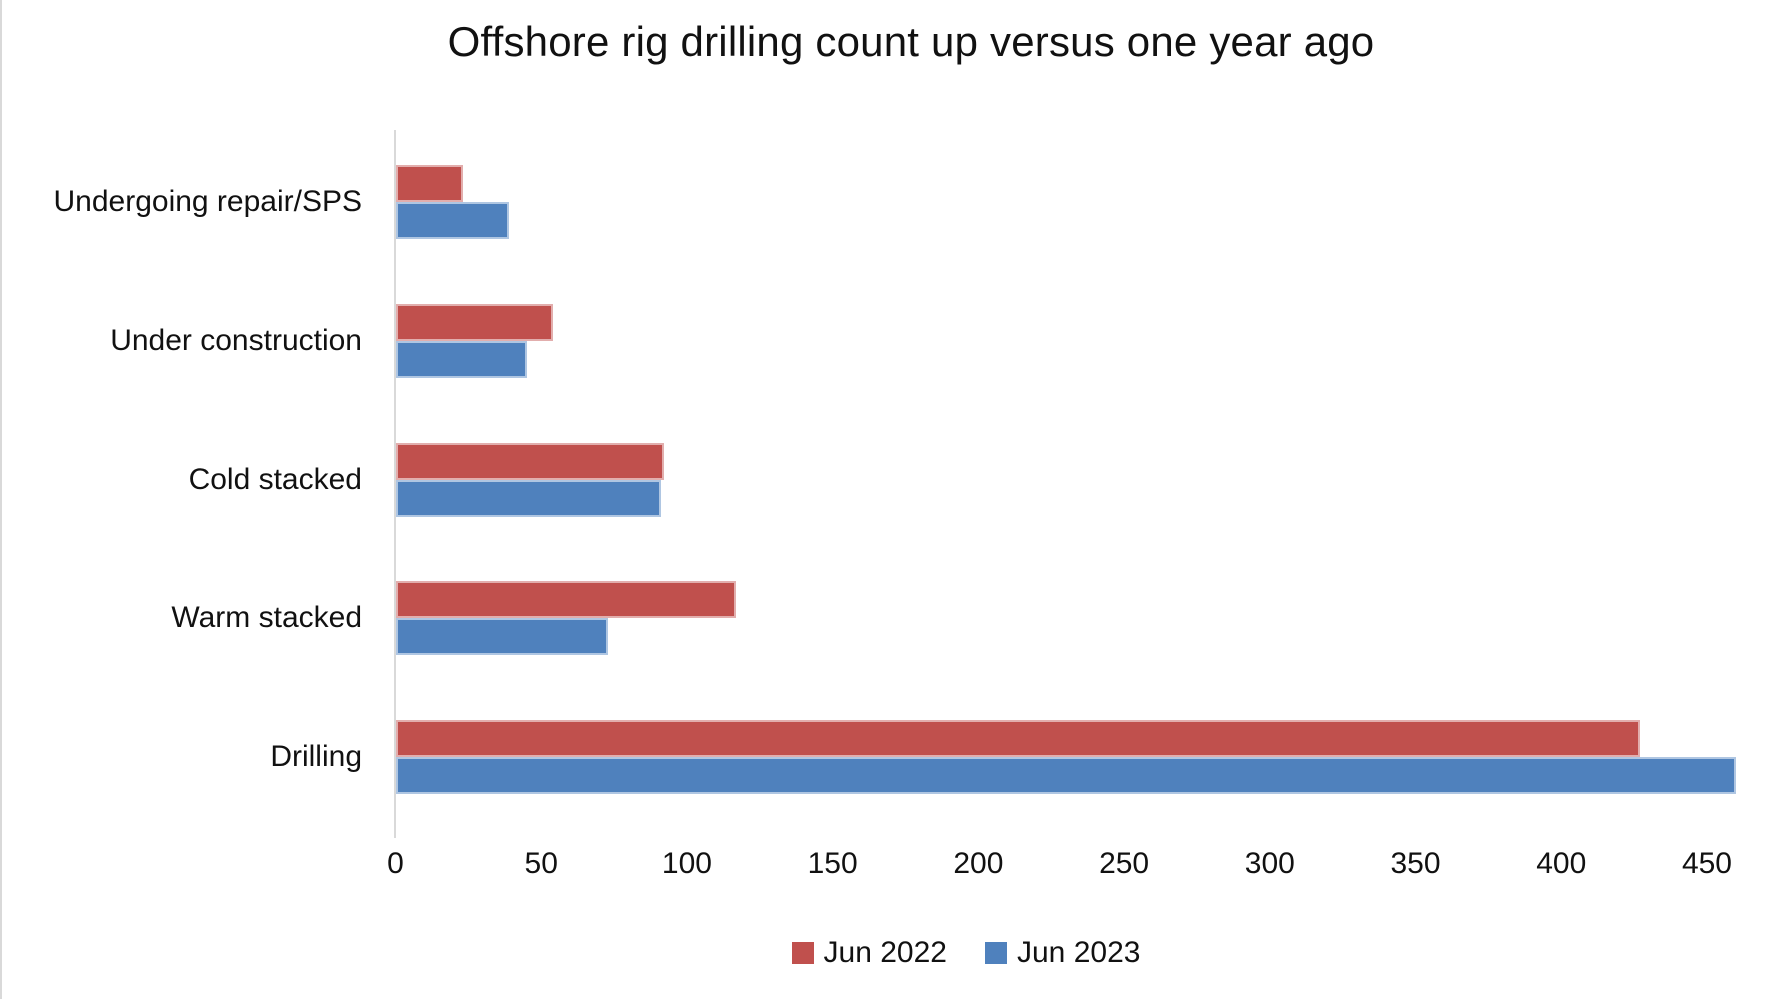 Image resolution: width=1776 pixels, height=999 pixels. Describe the element at coordinates (275, 479) in the screenshot. I see `category-label-cold-stacked: Cold stacked` at that location.